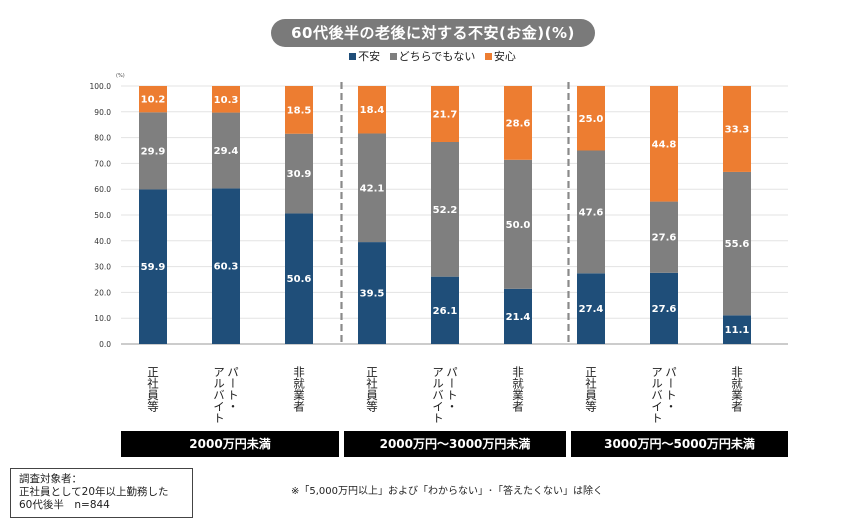 The image size is (865, 530). I want to click on data-label: 60.3, so click(226, 267).